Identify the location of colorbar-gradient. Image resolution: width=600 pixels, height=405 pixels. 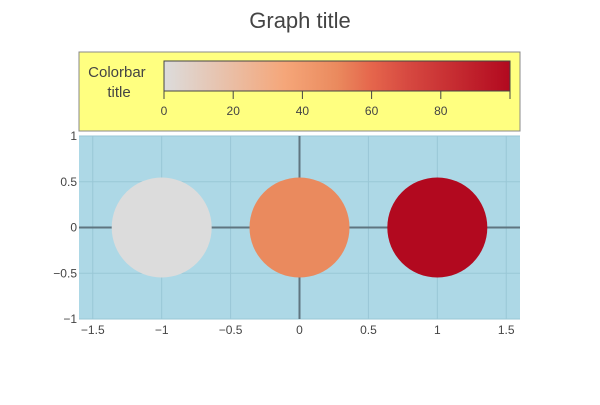
(337, 76).